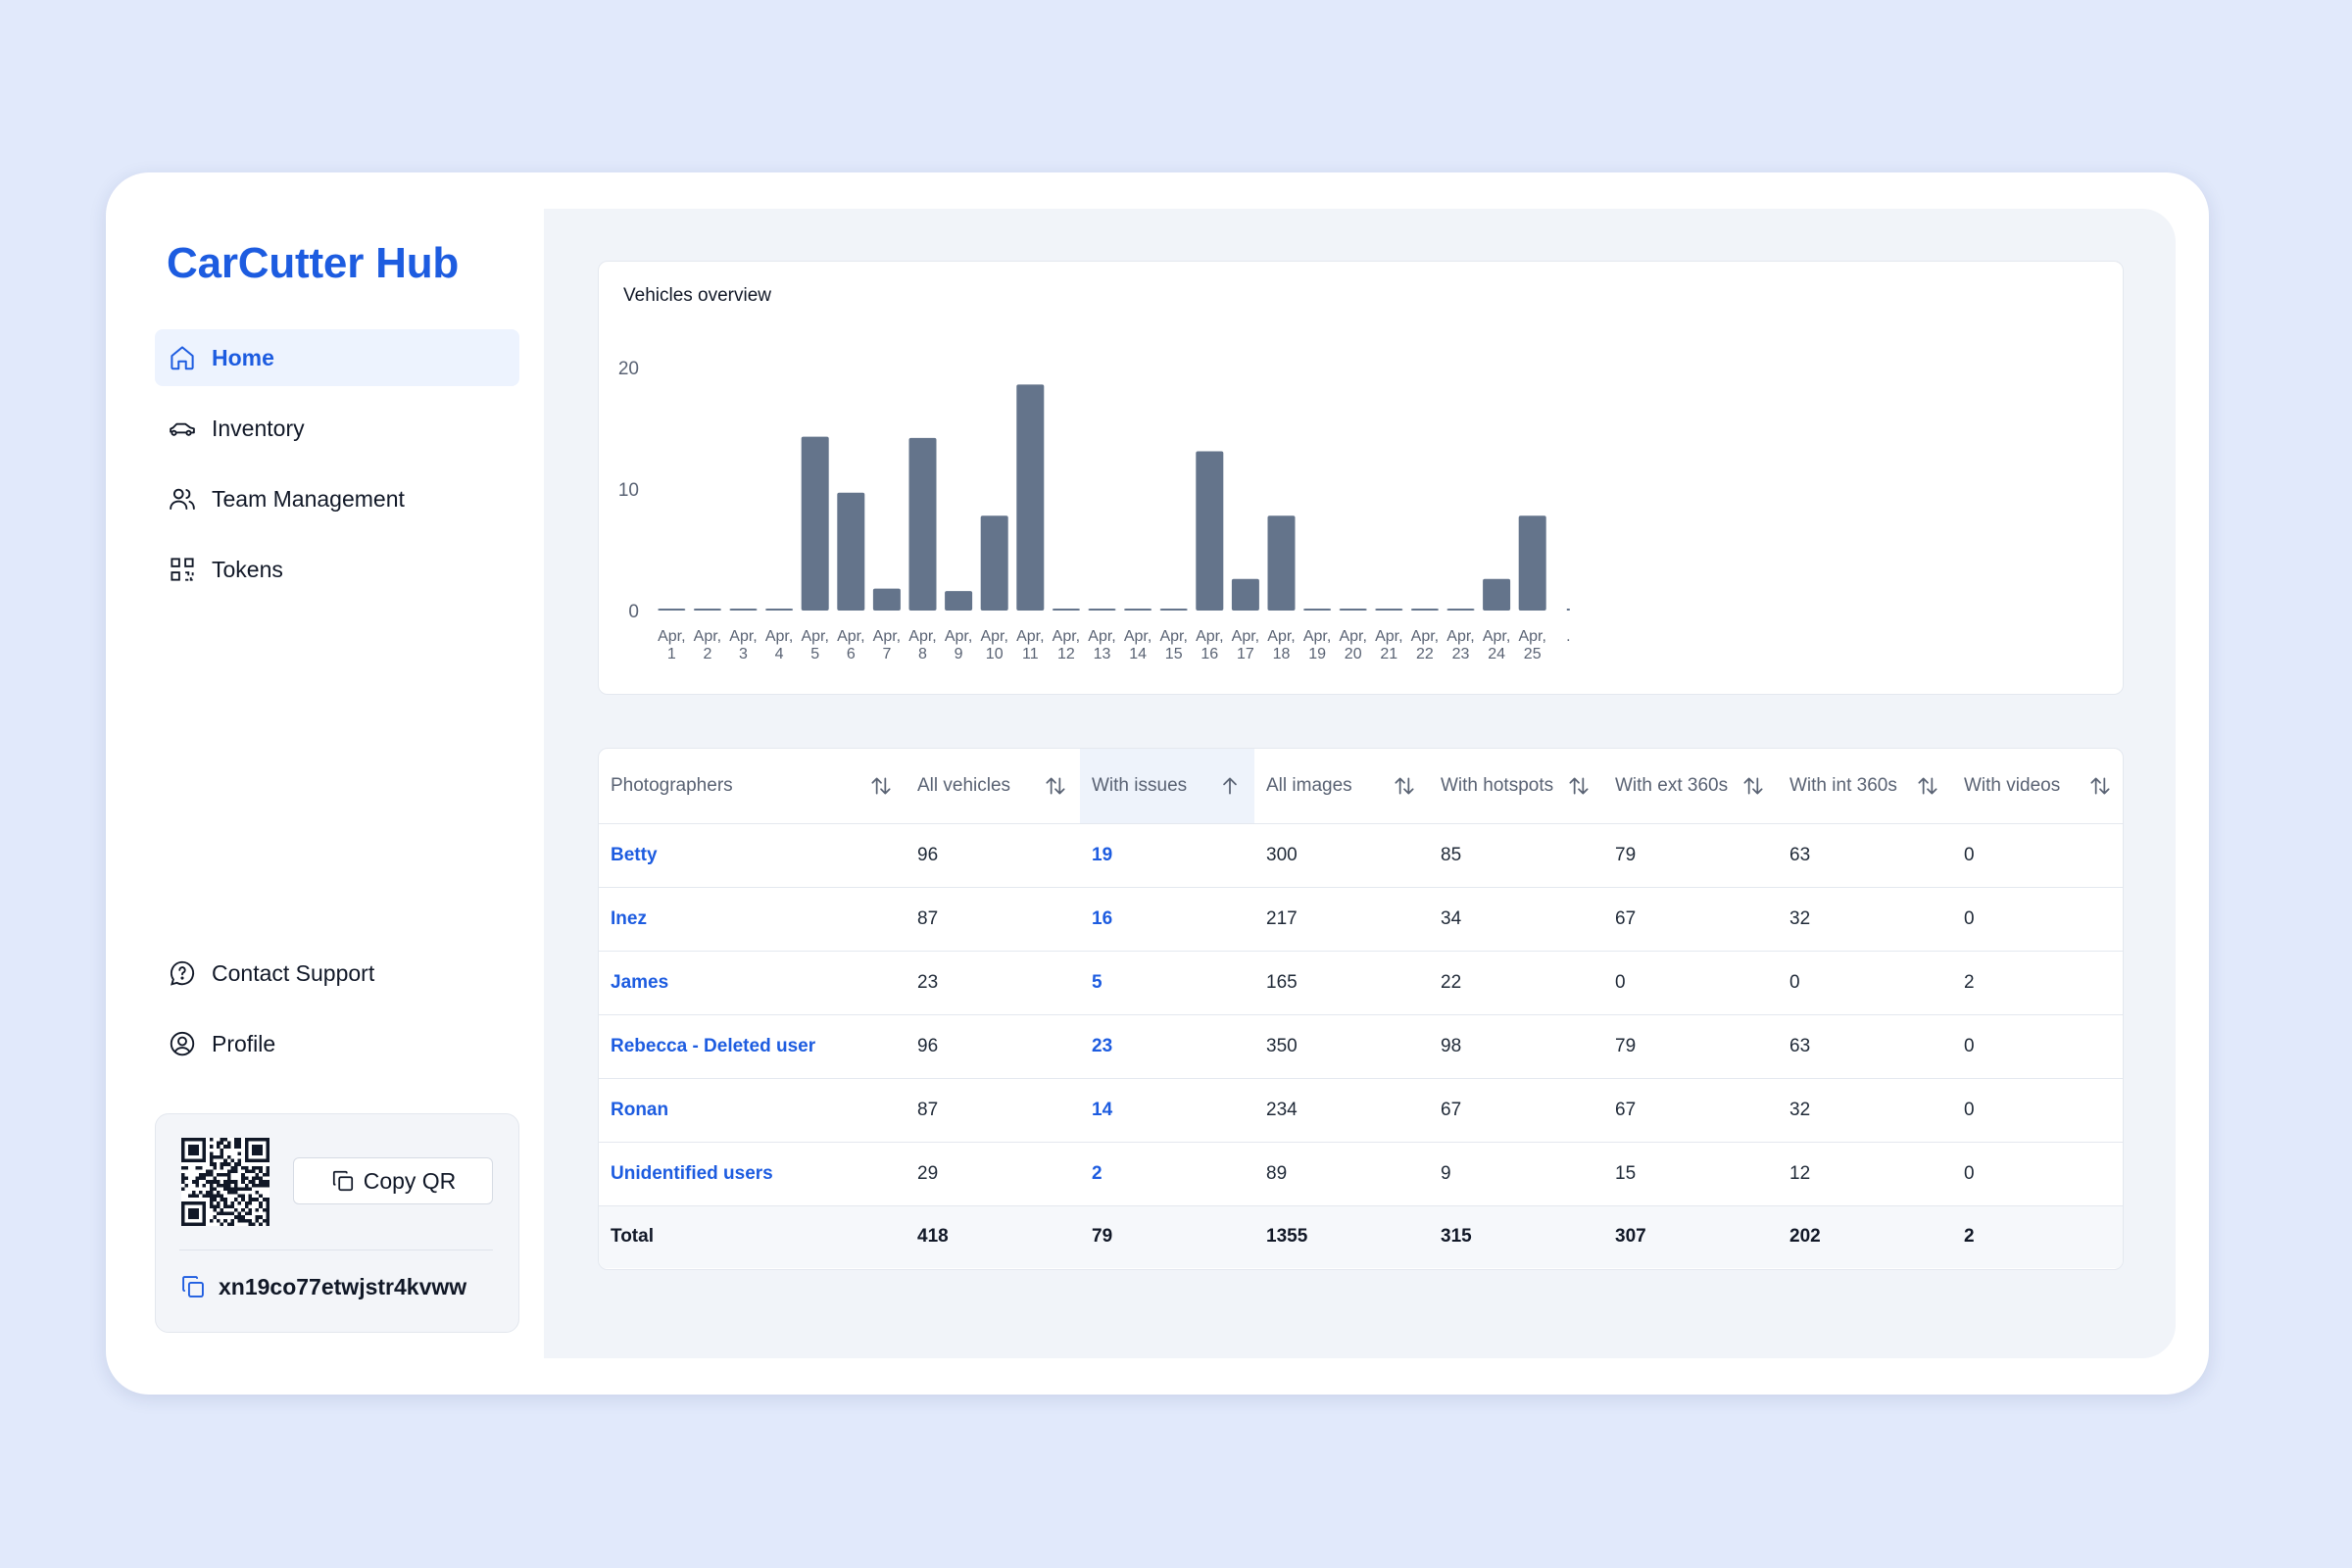 The height and width of the screenshot is (1568, 2352). Describe the element at coordinates (993, 919) in the screenshot. I see `table-cell: 87` at that location.